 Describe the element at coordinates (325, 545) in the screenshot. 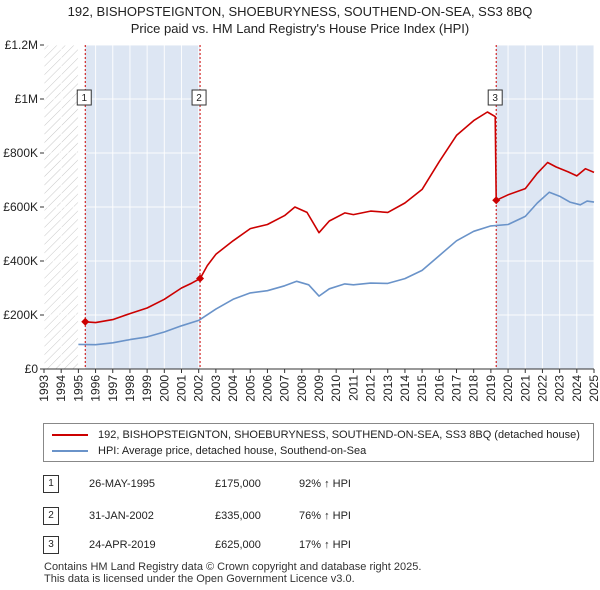

I see `sale-hpi: 17% ↑ HPI` at that location.